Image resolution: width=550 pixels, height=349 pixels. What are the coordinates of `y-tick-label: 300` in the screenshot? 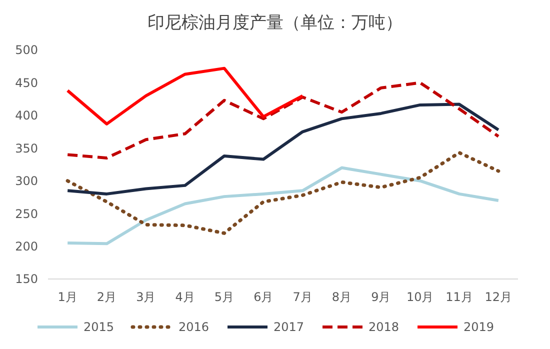 It's located at (26, 181).